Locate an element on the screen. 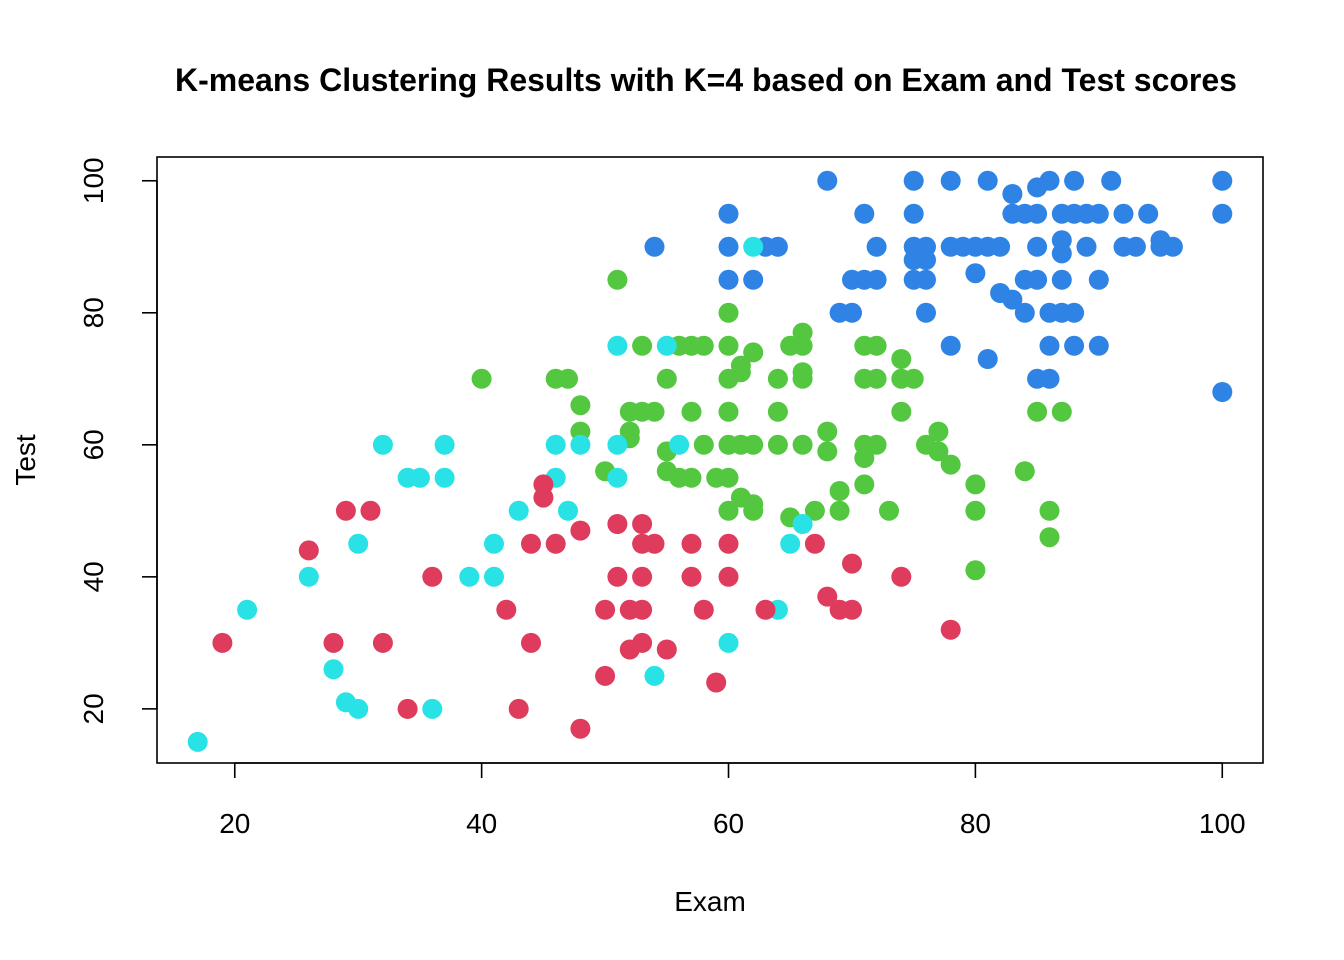  y-tick-label: 80 is located at coordinates (93, 312).